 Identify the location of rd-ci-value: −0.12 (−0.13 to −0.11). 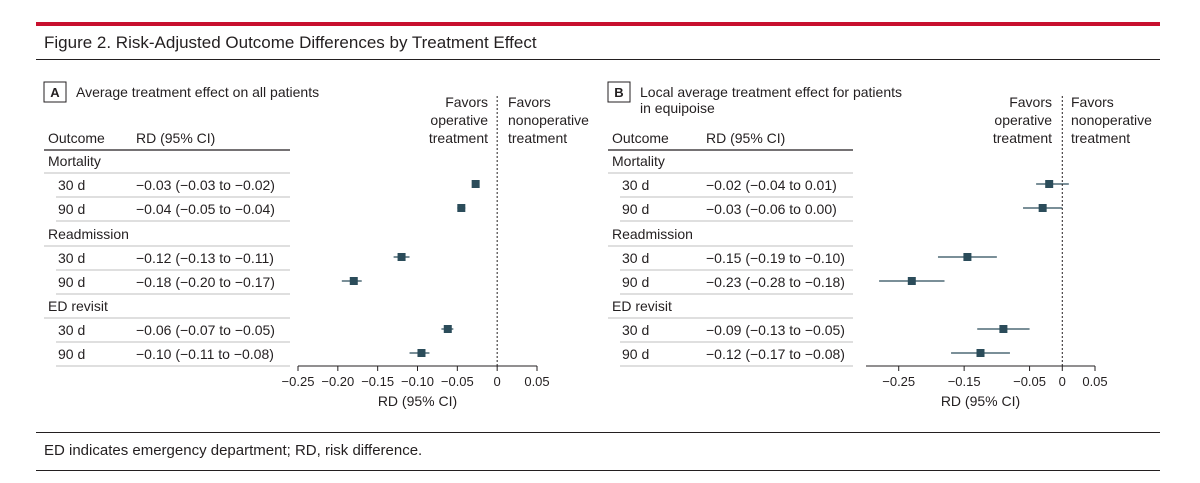
(205, 258).